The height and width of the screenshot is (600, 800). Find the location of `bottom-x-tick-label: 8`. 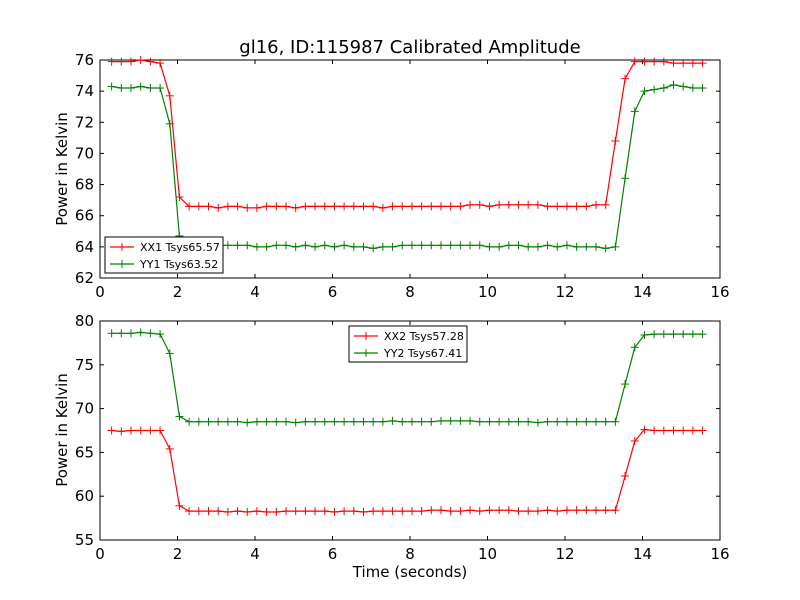

bottom-x-tick-label: 8 is located at coordinates (410, 554).